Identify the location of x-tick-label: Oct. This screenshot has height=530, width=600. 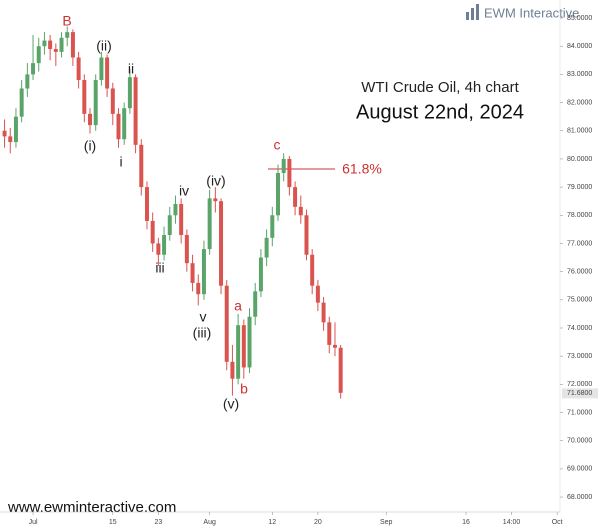
(557, 522).